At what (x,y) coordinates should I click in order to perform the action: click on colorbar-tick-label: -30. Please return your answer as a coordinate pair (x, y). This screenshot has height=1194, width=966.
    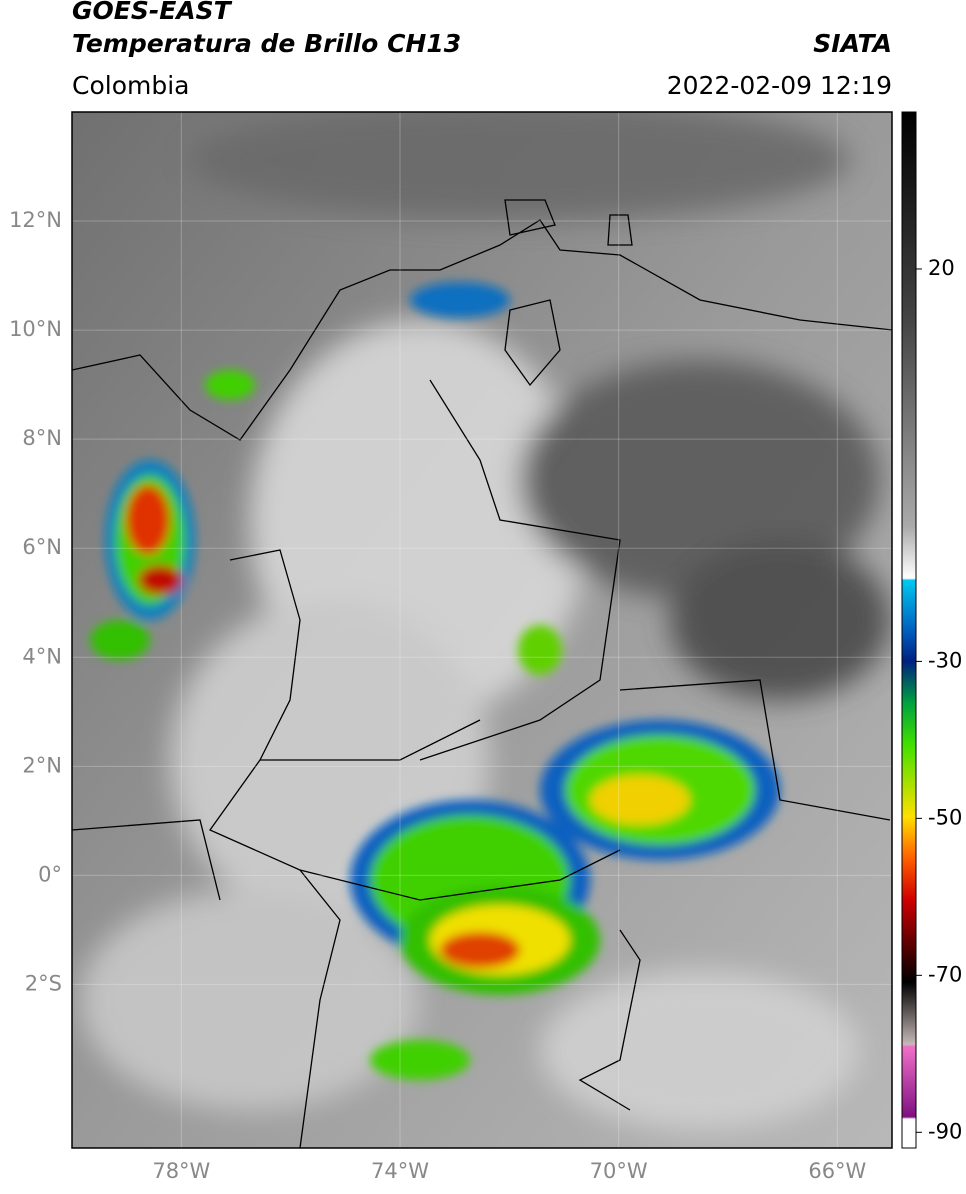
    Looking at the image, I should click on (945, 660).